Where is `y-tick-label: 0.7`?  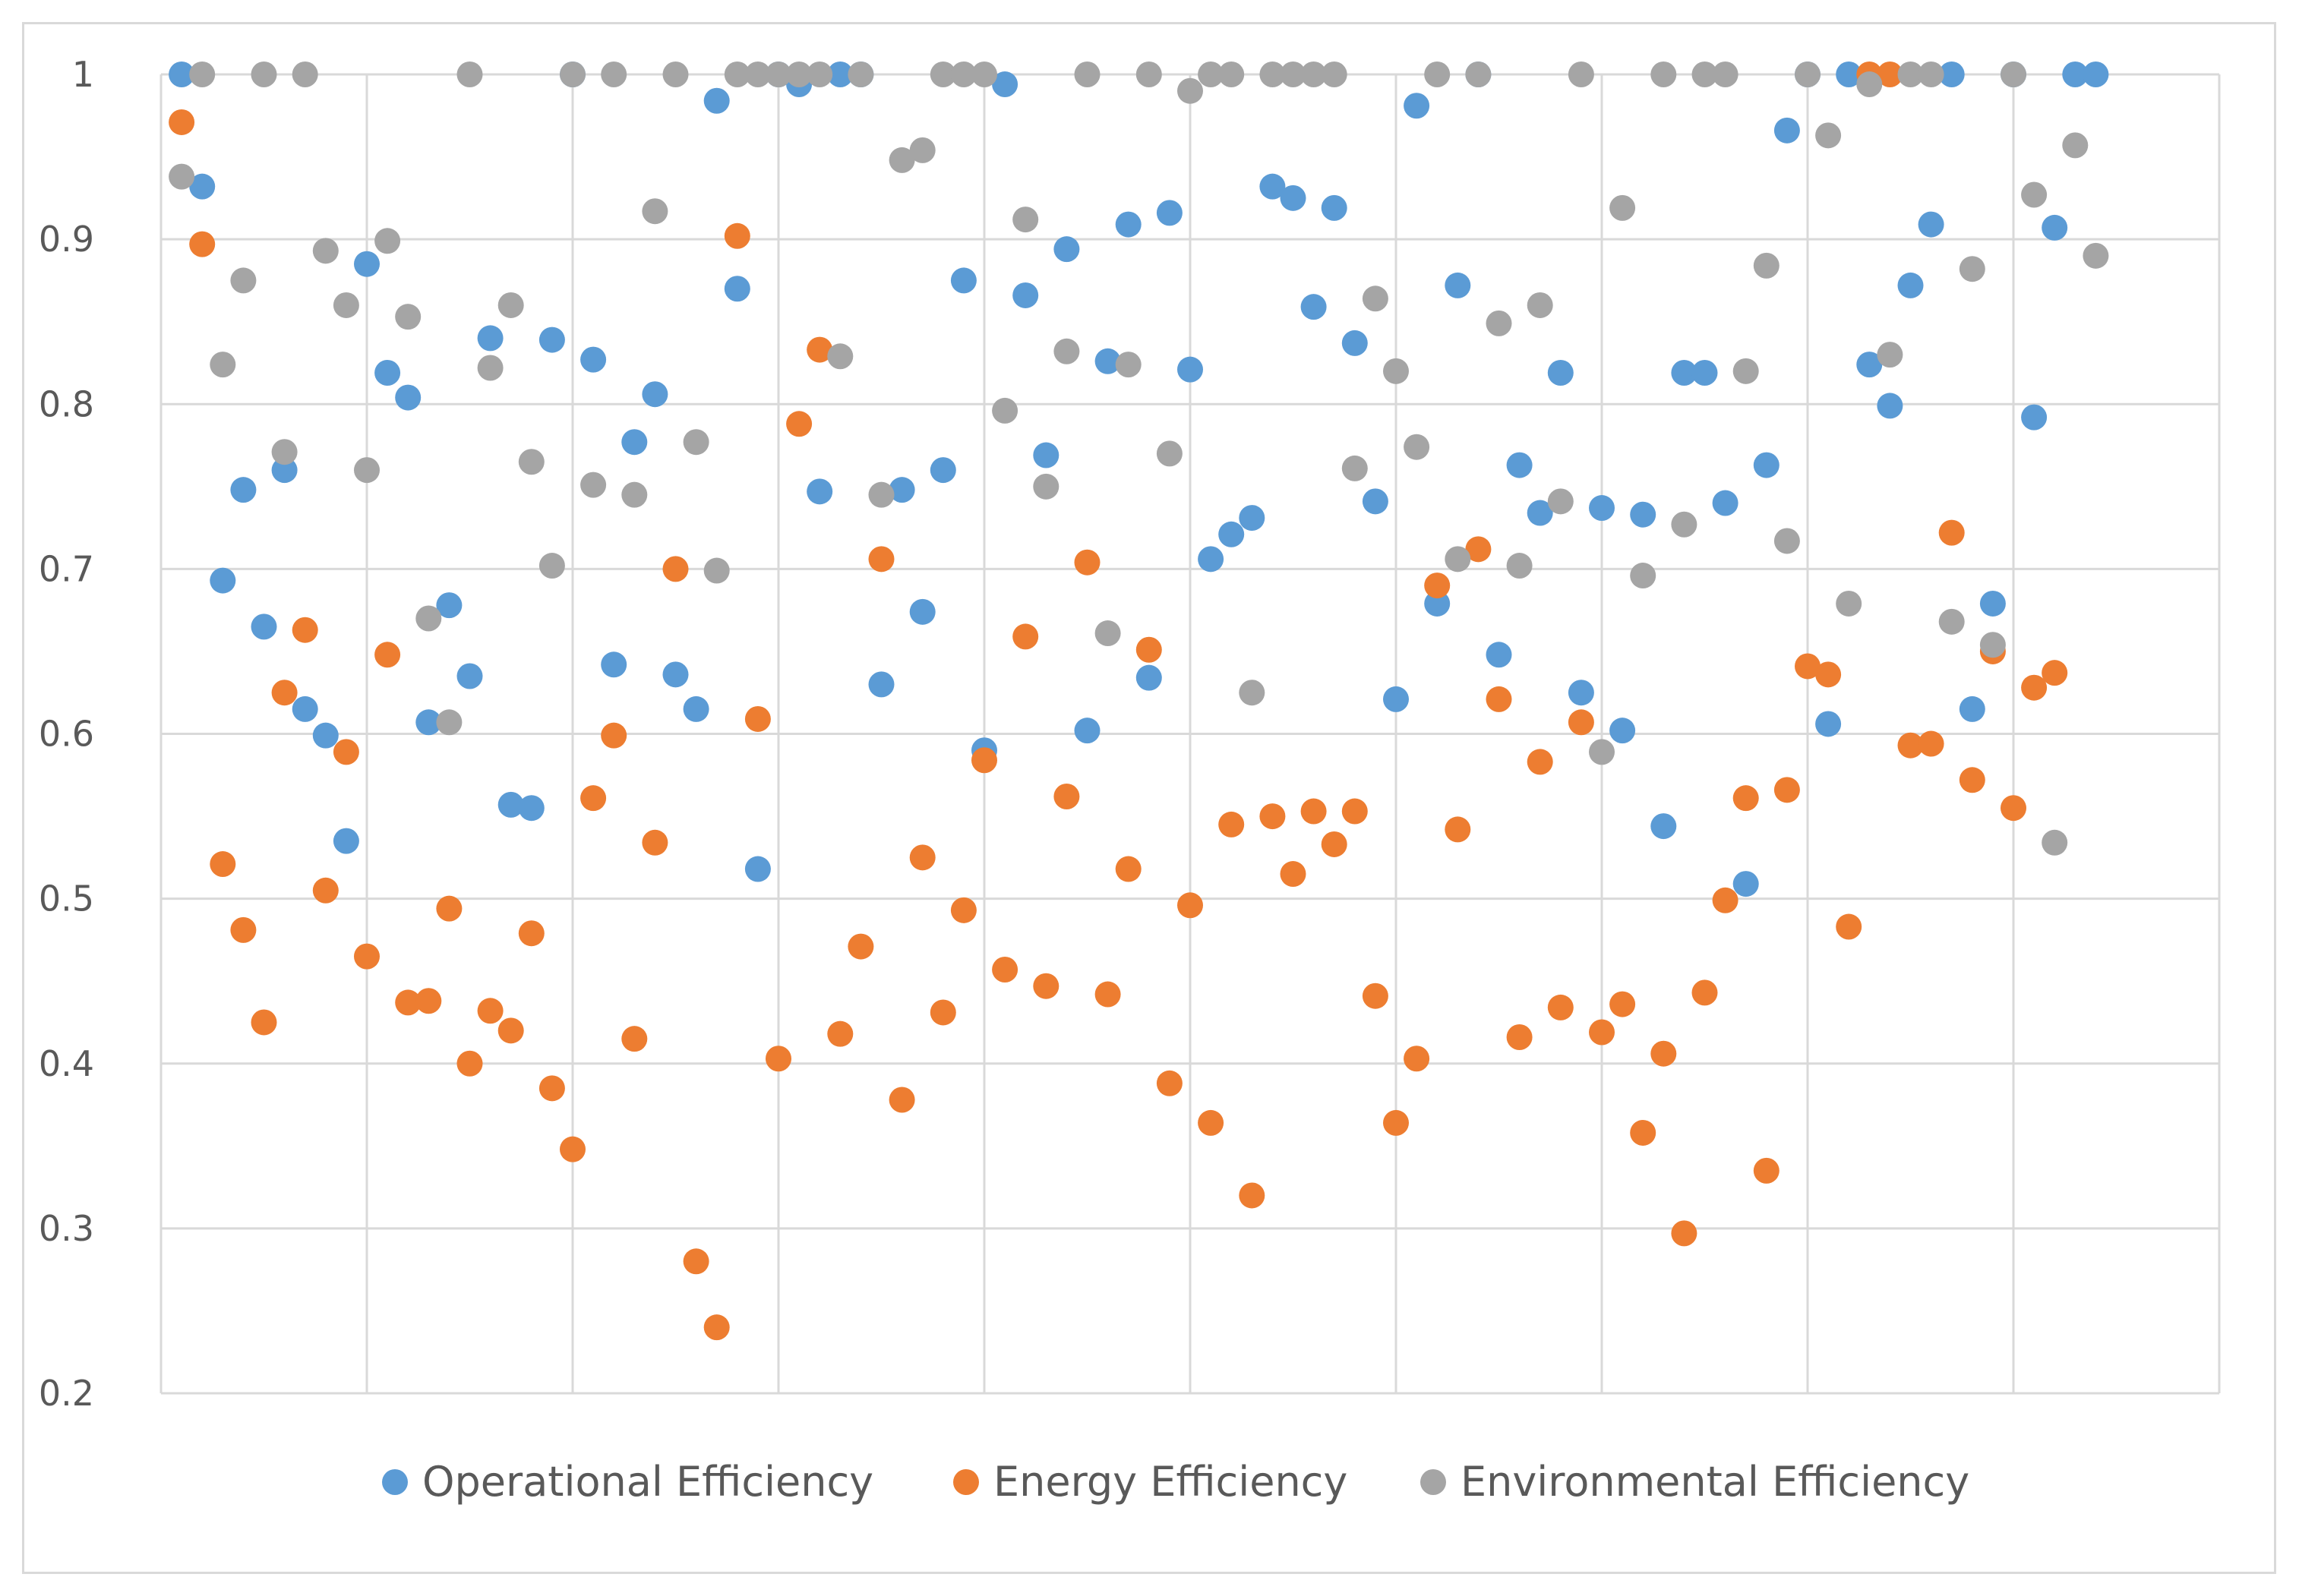 y-tick-label: 0.7 is located at coordinates (66, 568).